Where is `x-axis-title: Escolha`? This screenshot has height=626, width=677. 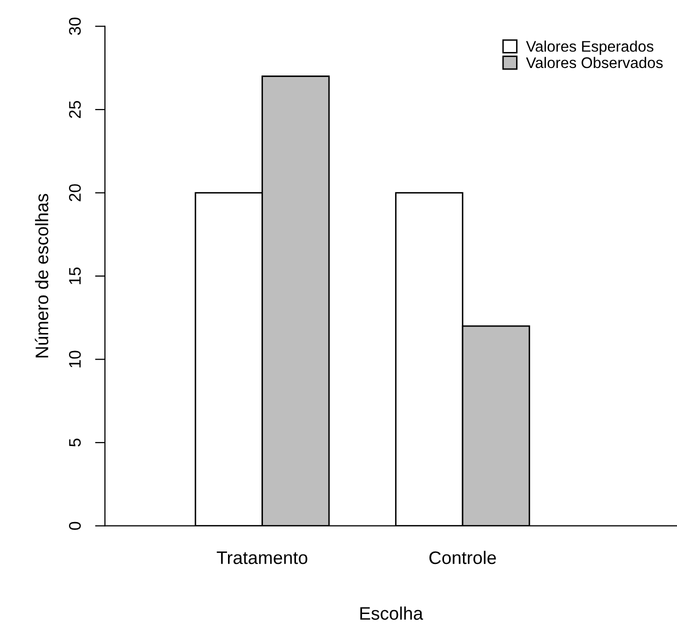 x-axis-title: Escolha is located at coordinates (392, 613).